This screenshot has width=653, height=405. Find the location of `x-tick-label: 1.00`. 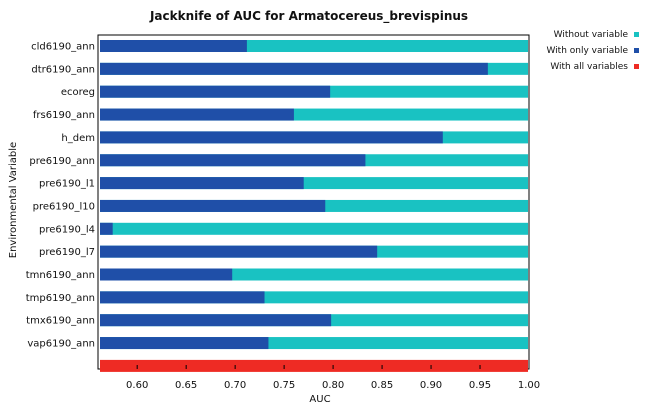

x-tick-label: 1.00 is located at coordinates (529, 385).